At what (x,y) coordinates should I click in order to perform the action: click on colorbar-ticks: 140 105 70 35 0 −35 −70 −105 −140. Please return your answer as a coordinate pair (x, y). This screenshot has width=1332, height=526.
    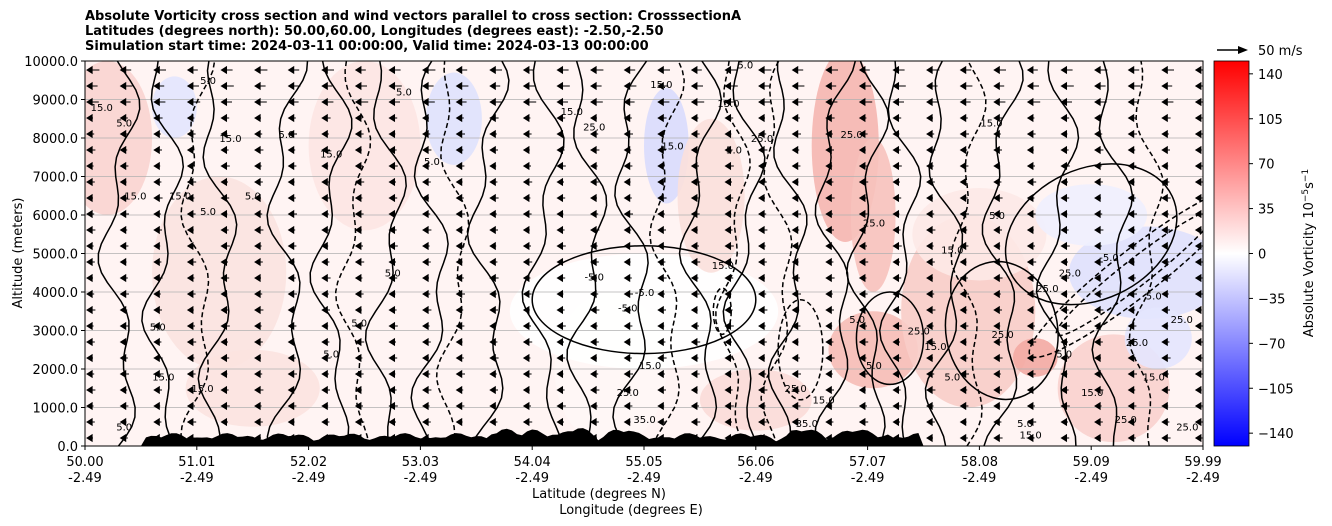
    Looking at the image, I should click on (1271, 255).